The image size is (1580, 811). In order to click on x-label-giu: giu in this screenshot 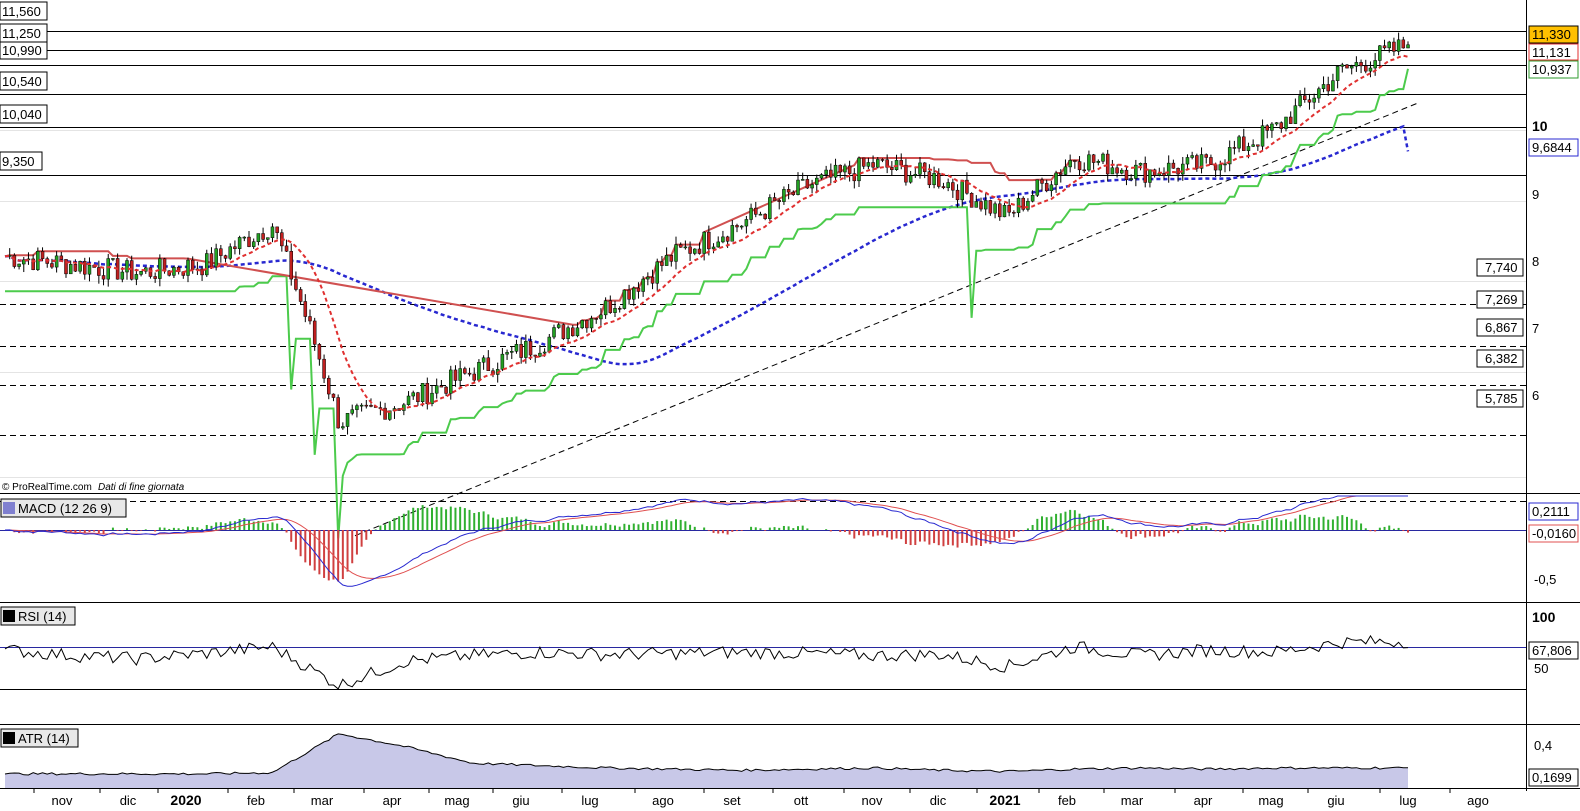, I will do `click(520, 800)`.